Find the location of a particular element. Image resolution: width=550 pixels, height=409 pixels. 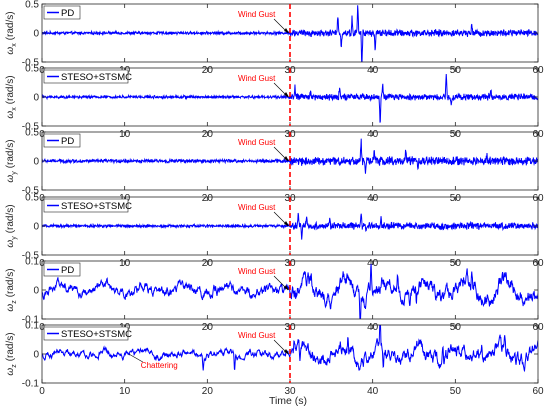

x-tick-label: 50 is located at coordinates (456, 391).